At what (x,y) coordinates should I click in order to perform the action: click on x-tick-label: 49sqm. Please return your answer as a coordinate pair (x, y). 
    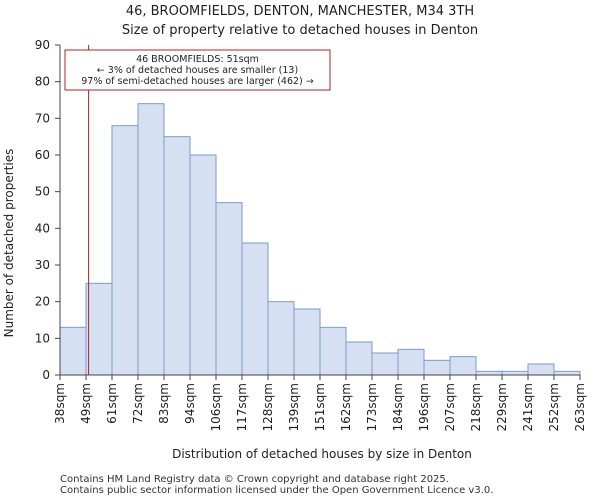
    Looking at the image, I should click on (86, 403).